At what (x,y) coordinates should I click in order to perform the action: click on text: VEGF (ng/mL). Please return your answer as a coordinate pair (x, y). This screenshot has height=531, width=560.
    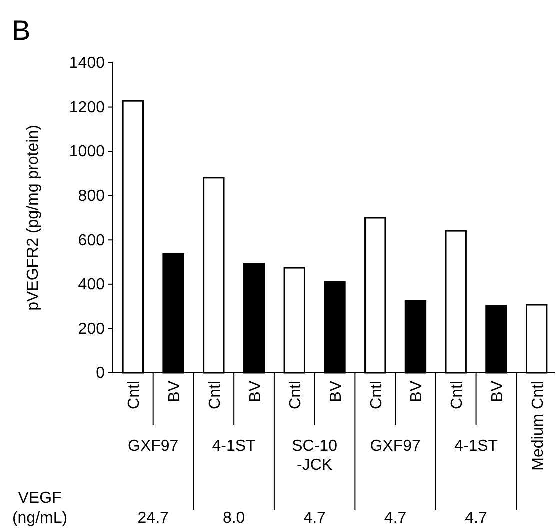
    Looking at the image, I should click on (40, 508).